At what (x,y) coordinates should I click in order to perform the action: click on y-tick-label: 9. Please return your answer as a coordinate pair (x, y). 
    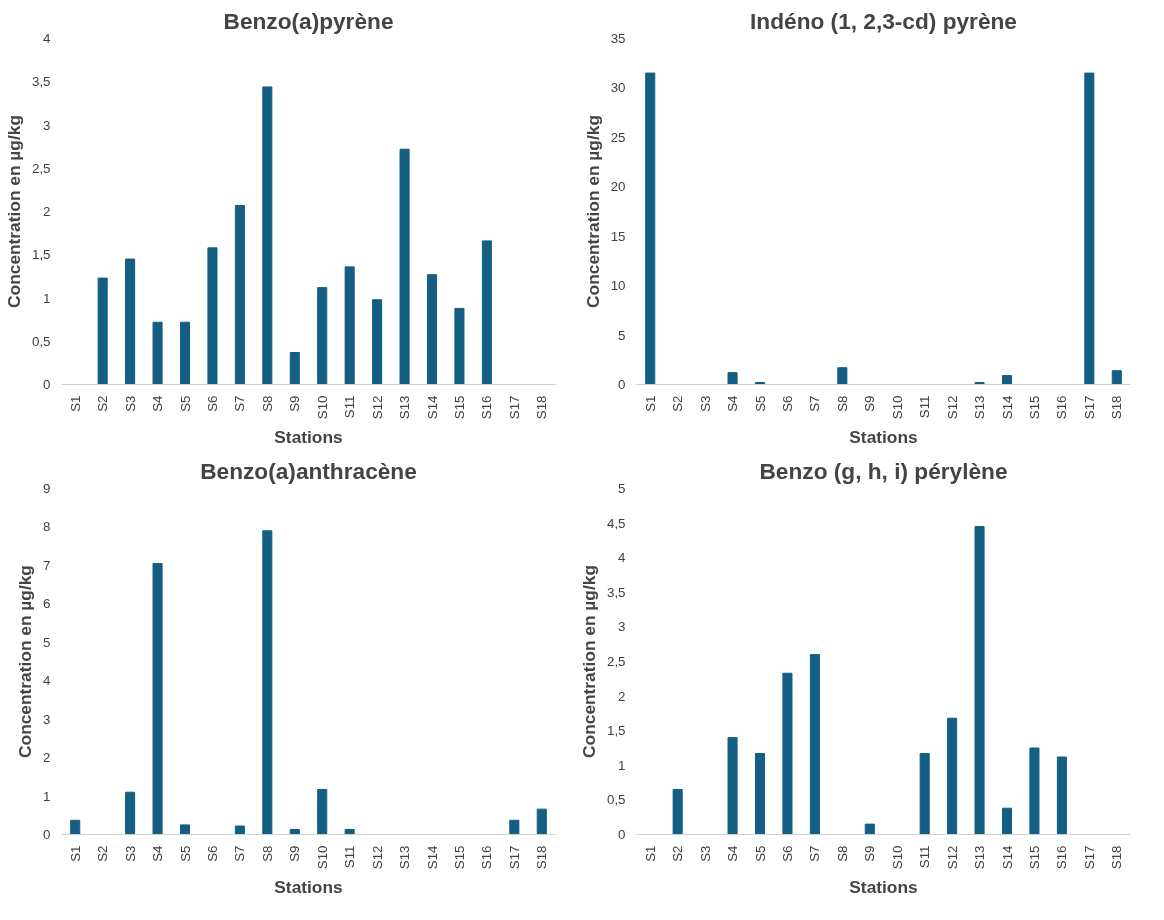
    Looking at the image, I should click on (47, 488).